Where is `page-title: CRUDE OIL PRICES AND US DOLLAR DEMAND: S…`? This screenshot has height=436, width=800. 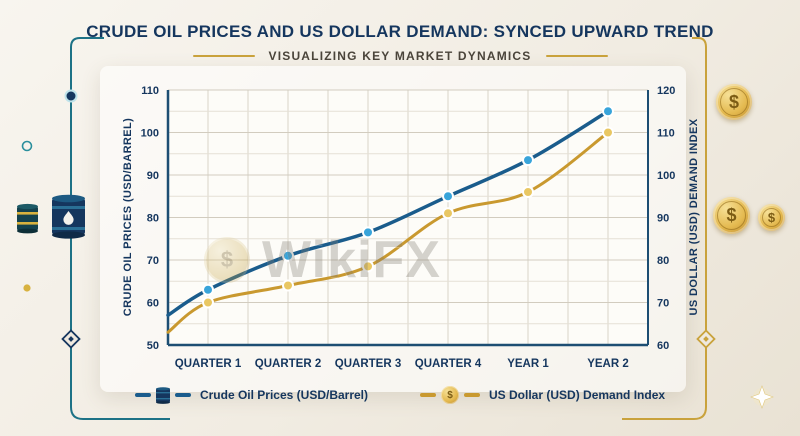 page-title: CRUDE OIL PRICES AND US DOLLAR DEMAND: S… is located at coordinates (400, 31).